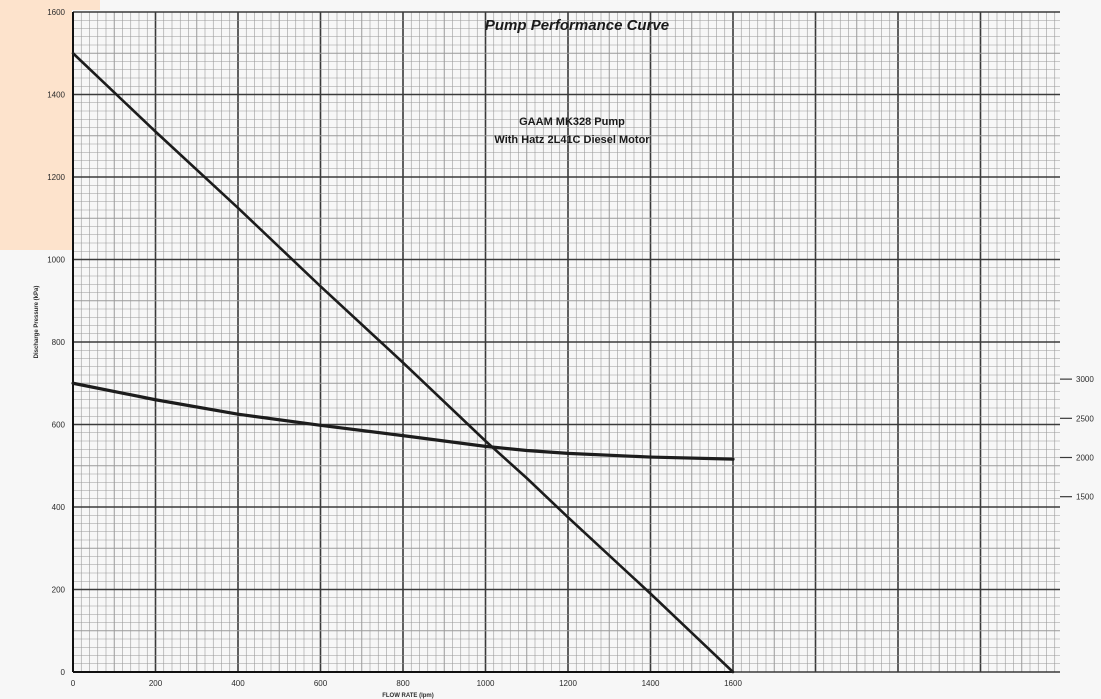 The height and width of the screenshot is (699, 1101). I want to click on y-tick-label: 1600, so click(56, 12).